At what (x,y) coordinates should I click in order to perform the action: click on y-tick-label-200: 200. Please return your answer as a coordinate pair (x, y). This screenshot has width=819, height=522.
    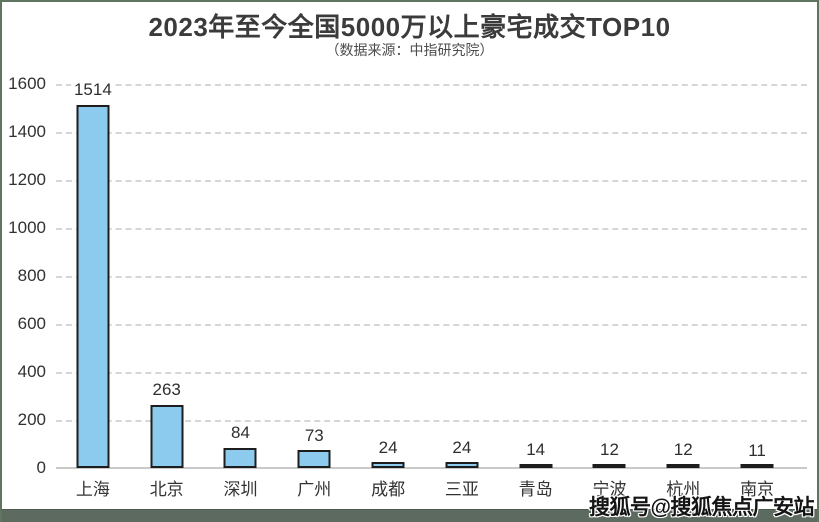
    Looking at the image, I should click on (31, 419).